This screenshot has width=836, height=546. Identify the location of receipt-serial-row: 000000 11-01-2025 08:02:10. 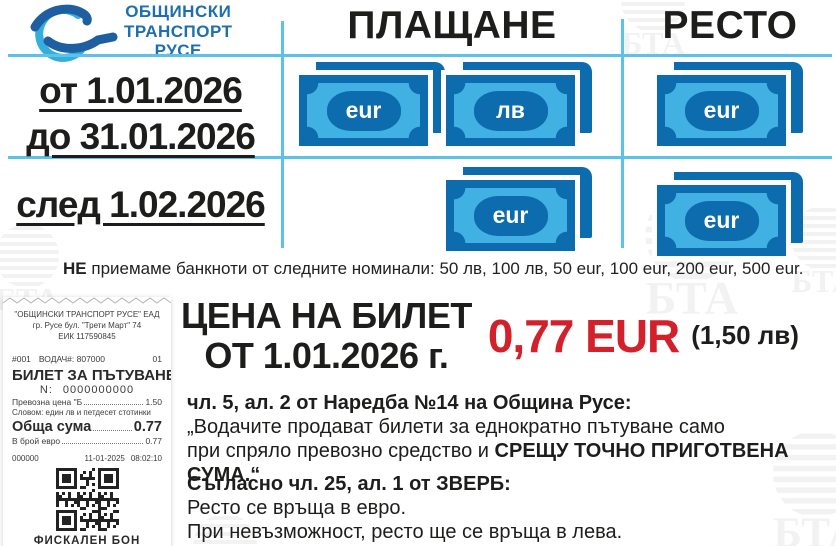
(87, 458).